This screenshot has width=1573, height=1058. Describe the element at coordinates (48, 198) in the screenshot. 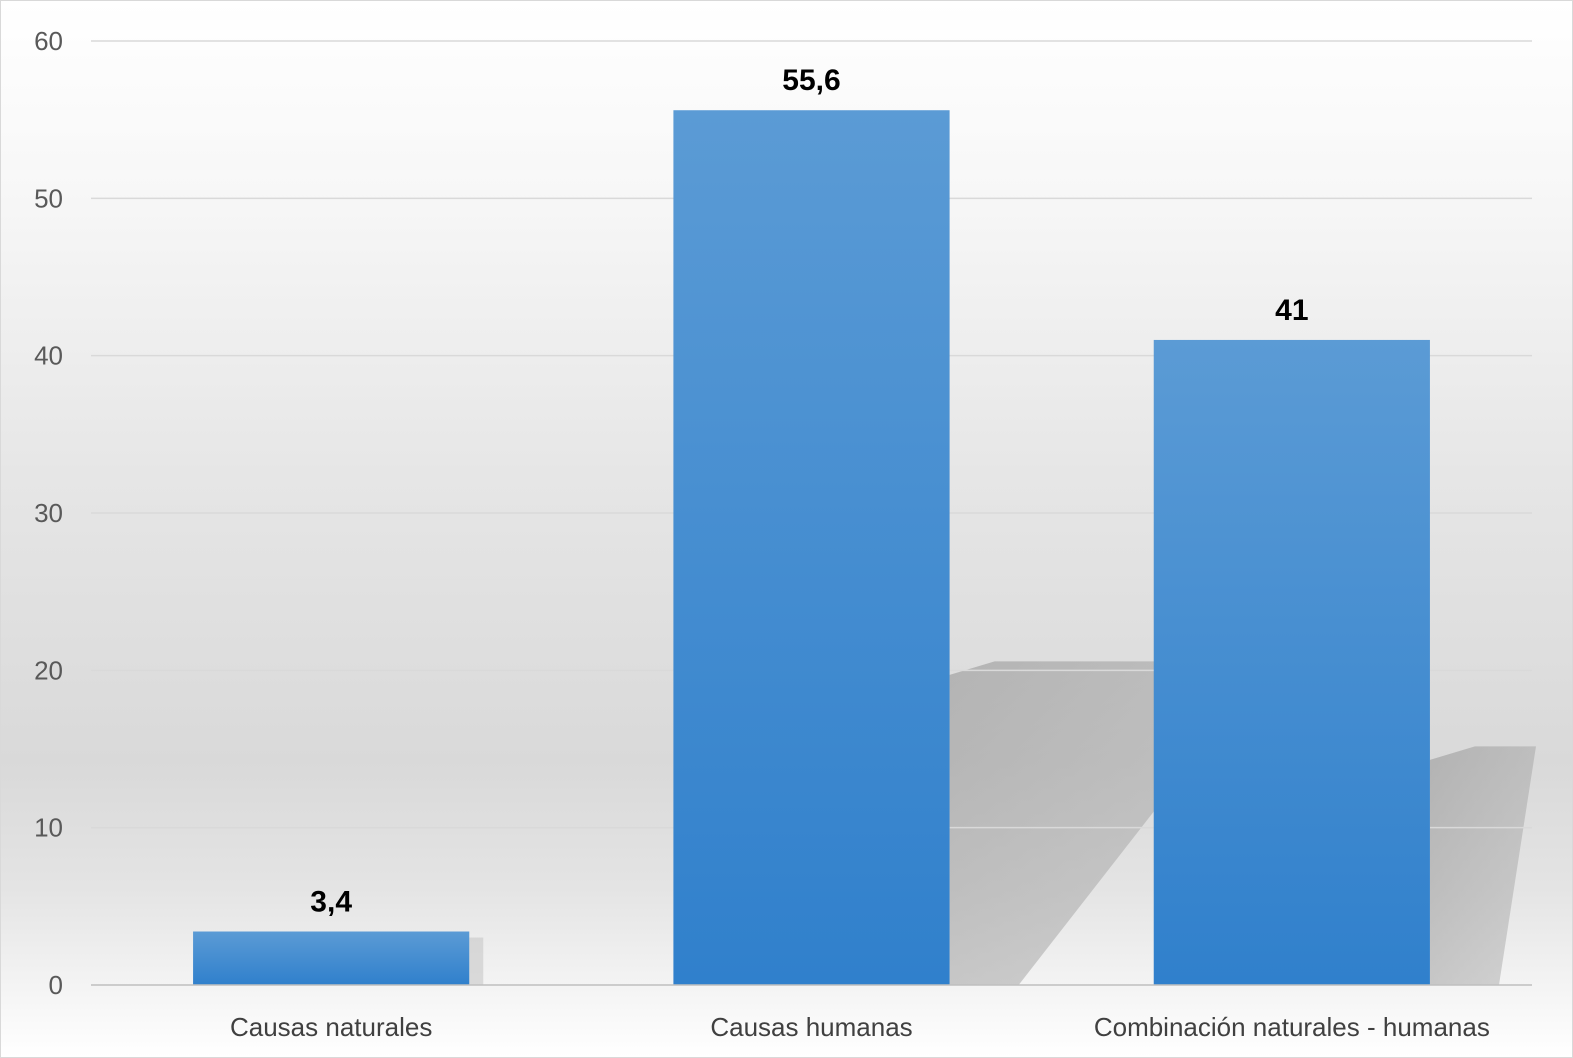

I see `y-tick-label: 50` at that location.